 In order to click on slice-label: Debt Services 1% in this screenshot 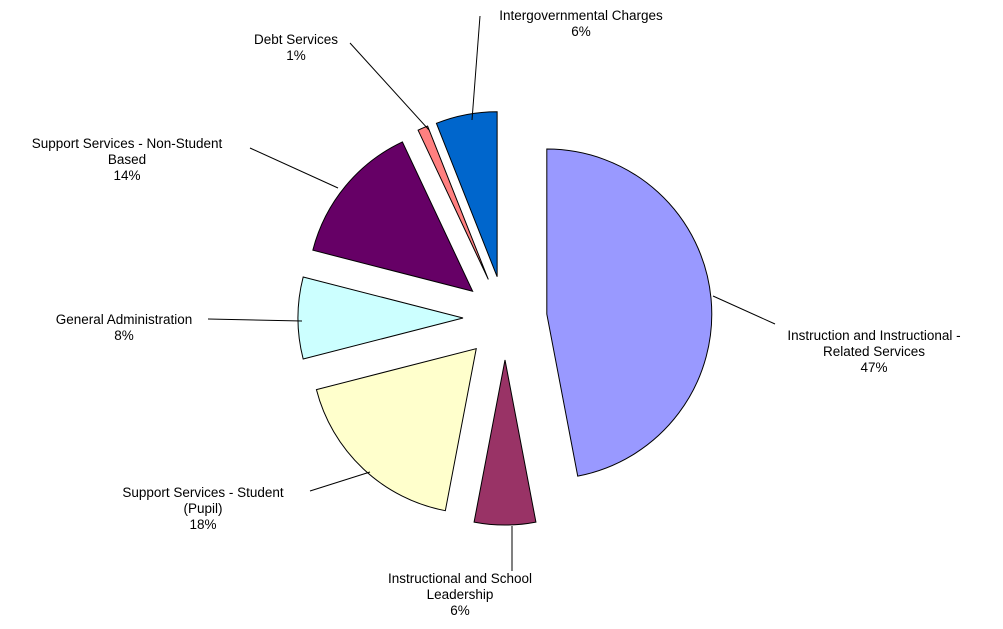, I will do `click(296, 47)`.